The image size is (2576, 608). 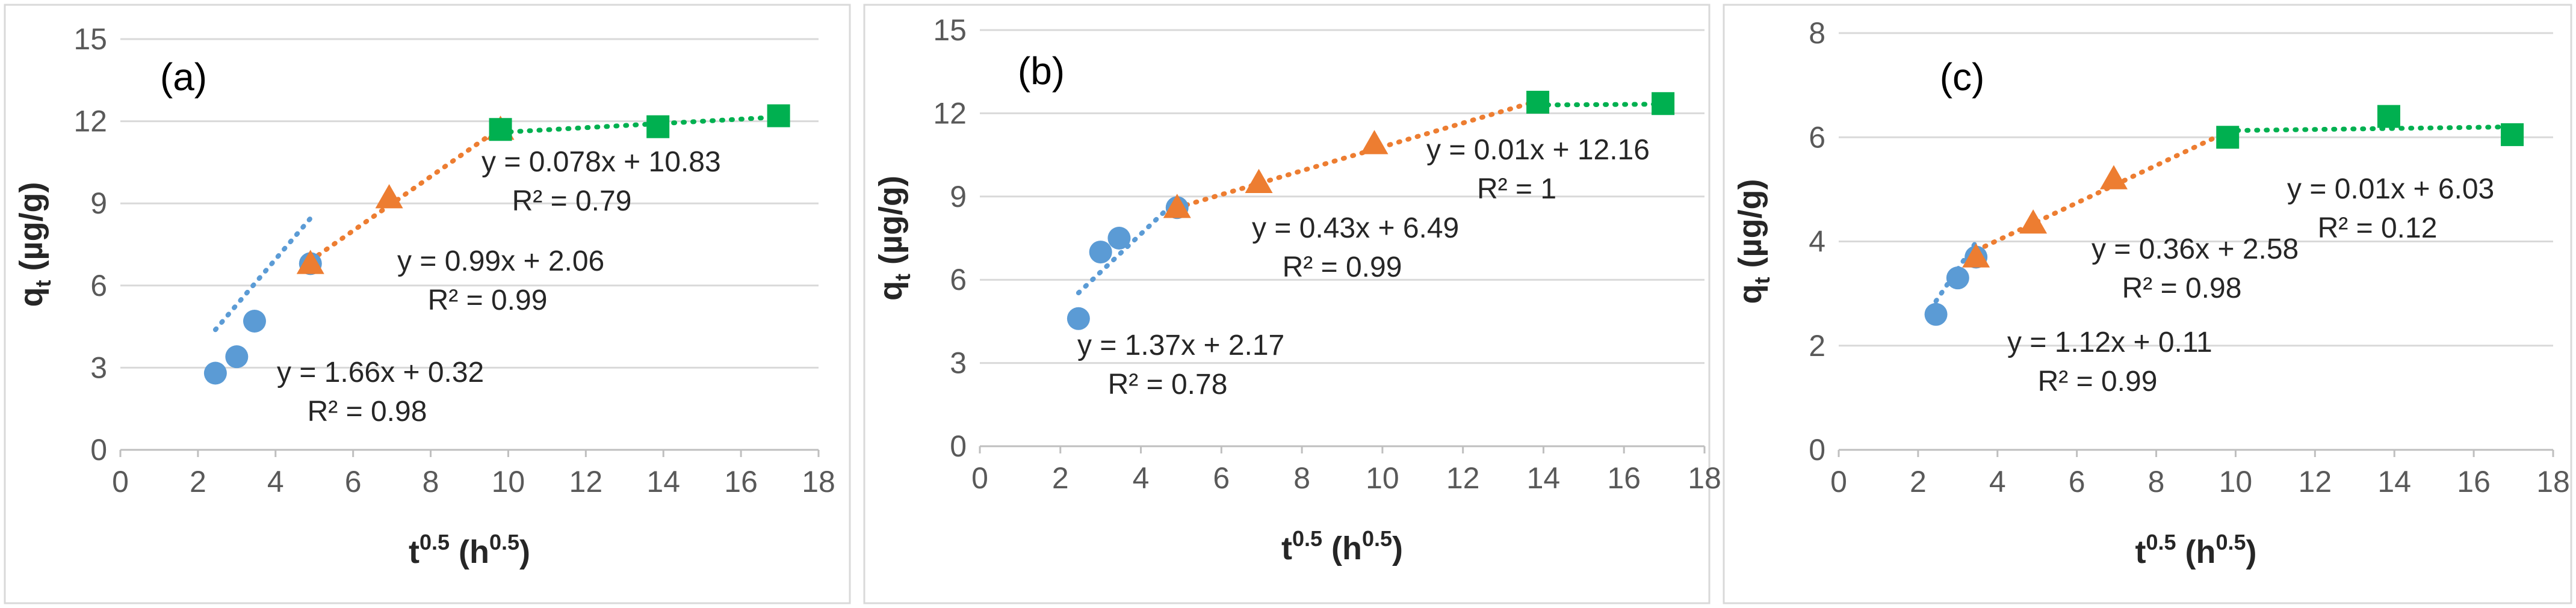 I want to click on panel-label: (b), so click(x=1041, y=71).